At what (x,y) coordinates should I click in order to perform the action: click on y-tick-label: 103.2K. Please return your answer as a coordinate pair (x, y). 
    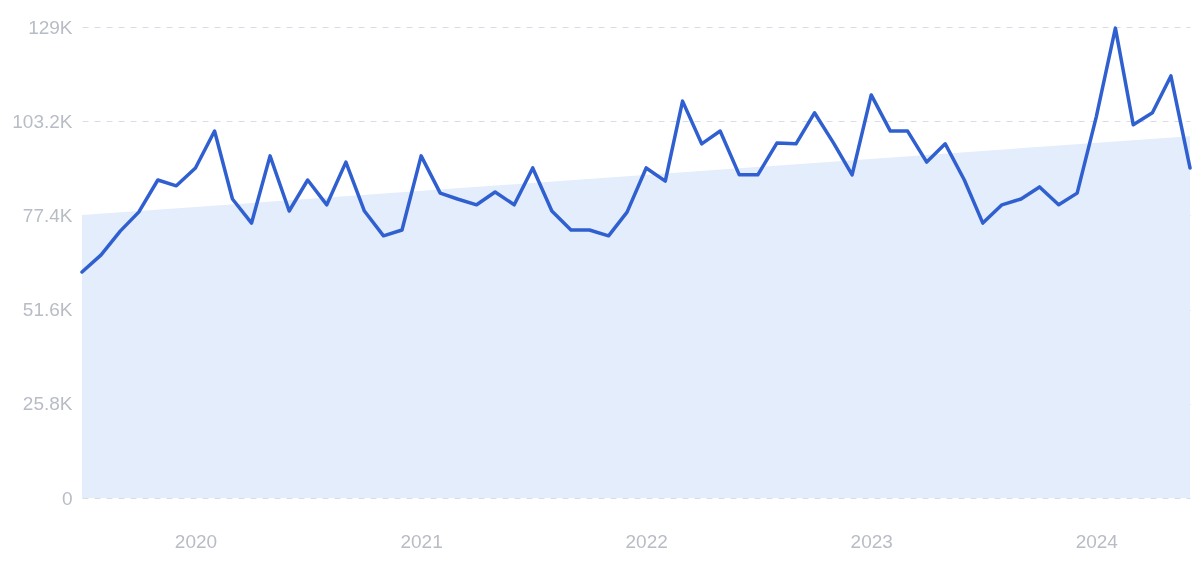
    Looking at the image, I should click on (42, 121).